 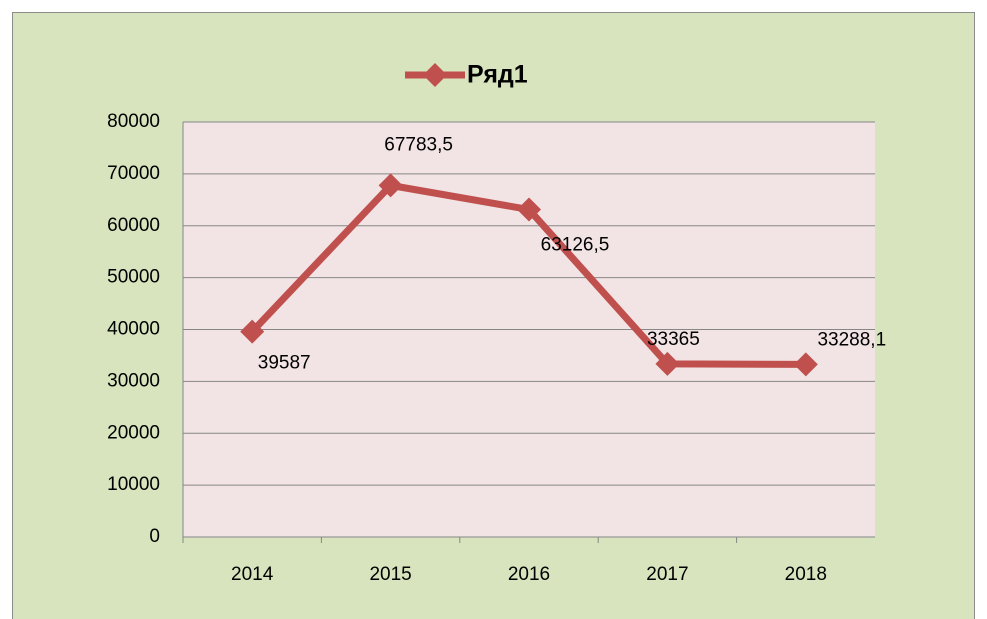 What do you see at coordinates (133, 121) in the screenshot?
I see `y-tick-label: 80000` at bounding box center [133, 121].